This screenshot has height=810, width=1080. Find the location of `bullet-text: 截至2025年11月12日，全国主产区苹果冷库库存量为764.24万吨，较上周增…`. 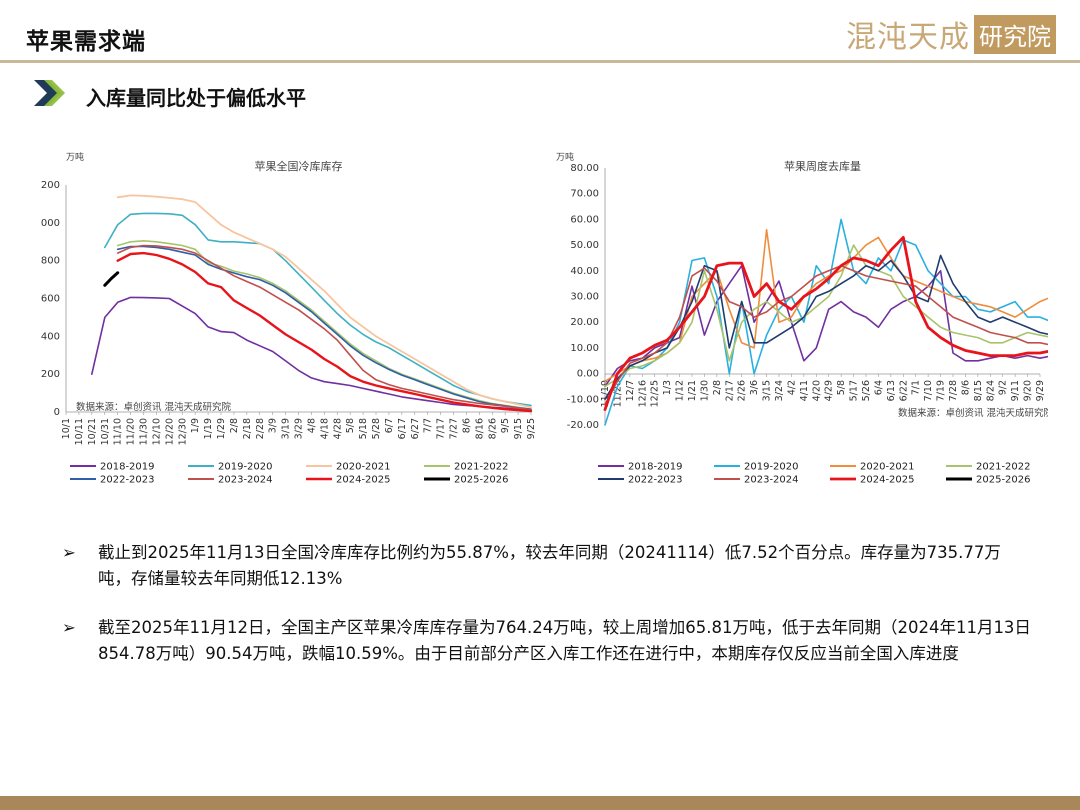

bullet-text: 截至2025年11月12日，全国主产区苹果冷库库存量为764.24万吨，较上周增… is located at coordinates (564, 640).